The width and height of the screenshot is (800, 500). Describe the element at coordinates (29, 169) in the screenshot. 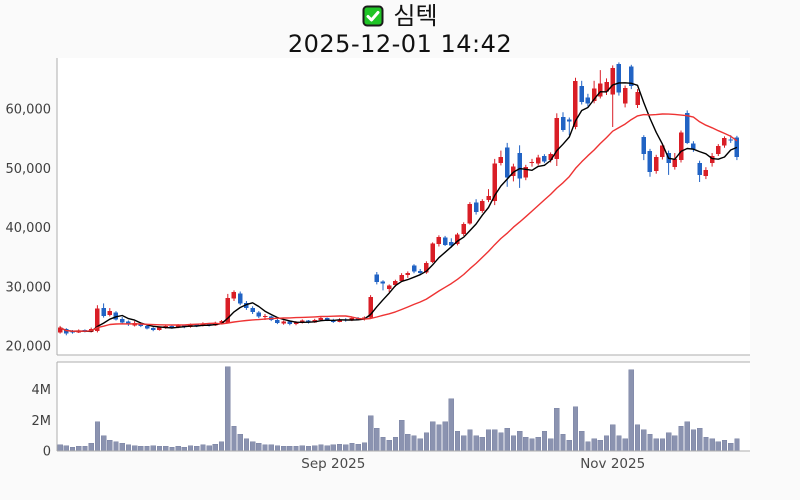

I see `price-axis-label: 50,000` at that location.